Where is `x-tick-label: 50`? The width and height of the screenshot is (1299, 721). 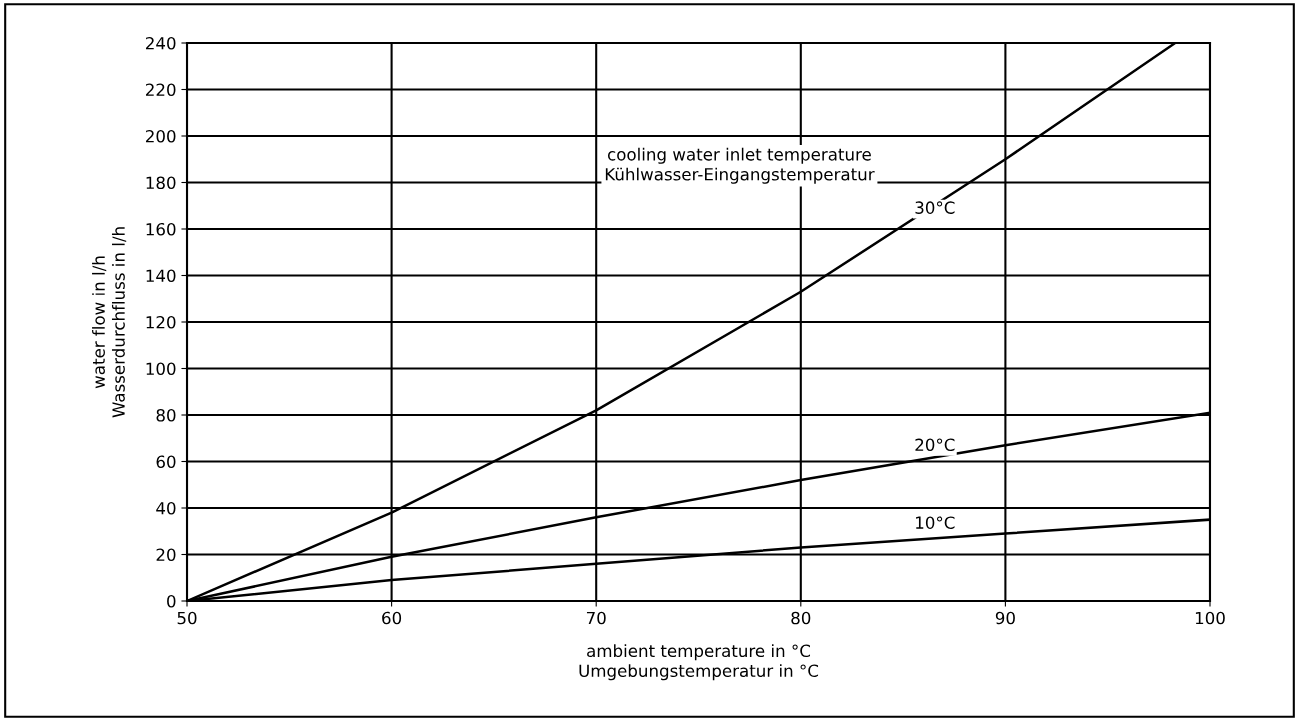 x-tick-label: 50 is located at coordinates (187, 618).